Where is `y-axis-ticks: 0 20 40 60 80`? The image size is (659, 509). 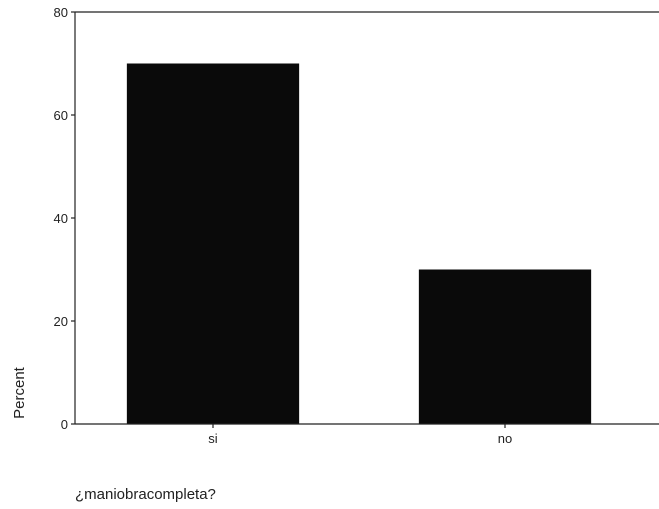 y-axis-ticks: 0 20 40 60 80 is located at coordinates (64, 218).